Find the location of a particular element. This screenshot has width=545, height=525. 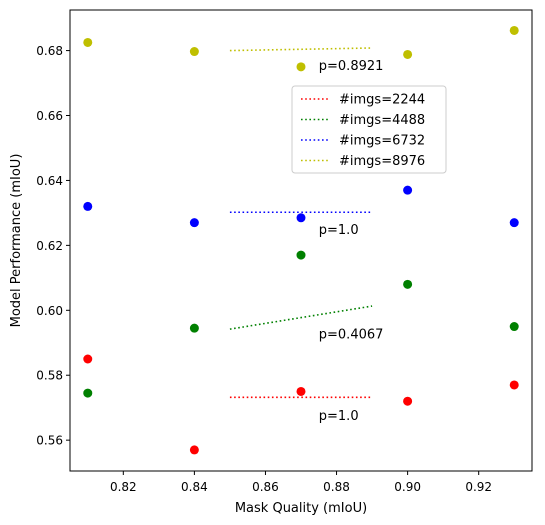

y-tick-label: 0.66 is located at coordinates (49, 116).